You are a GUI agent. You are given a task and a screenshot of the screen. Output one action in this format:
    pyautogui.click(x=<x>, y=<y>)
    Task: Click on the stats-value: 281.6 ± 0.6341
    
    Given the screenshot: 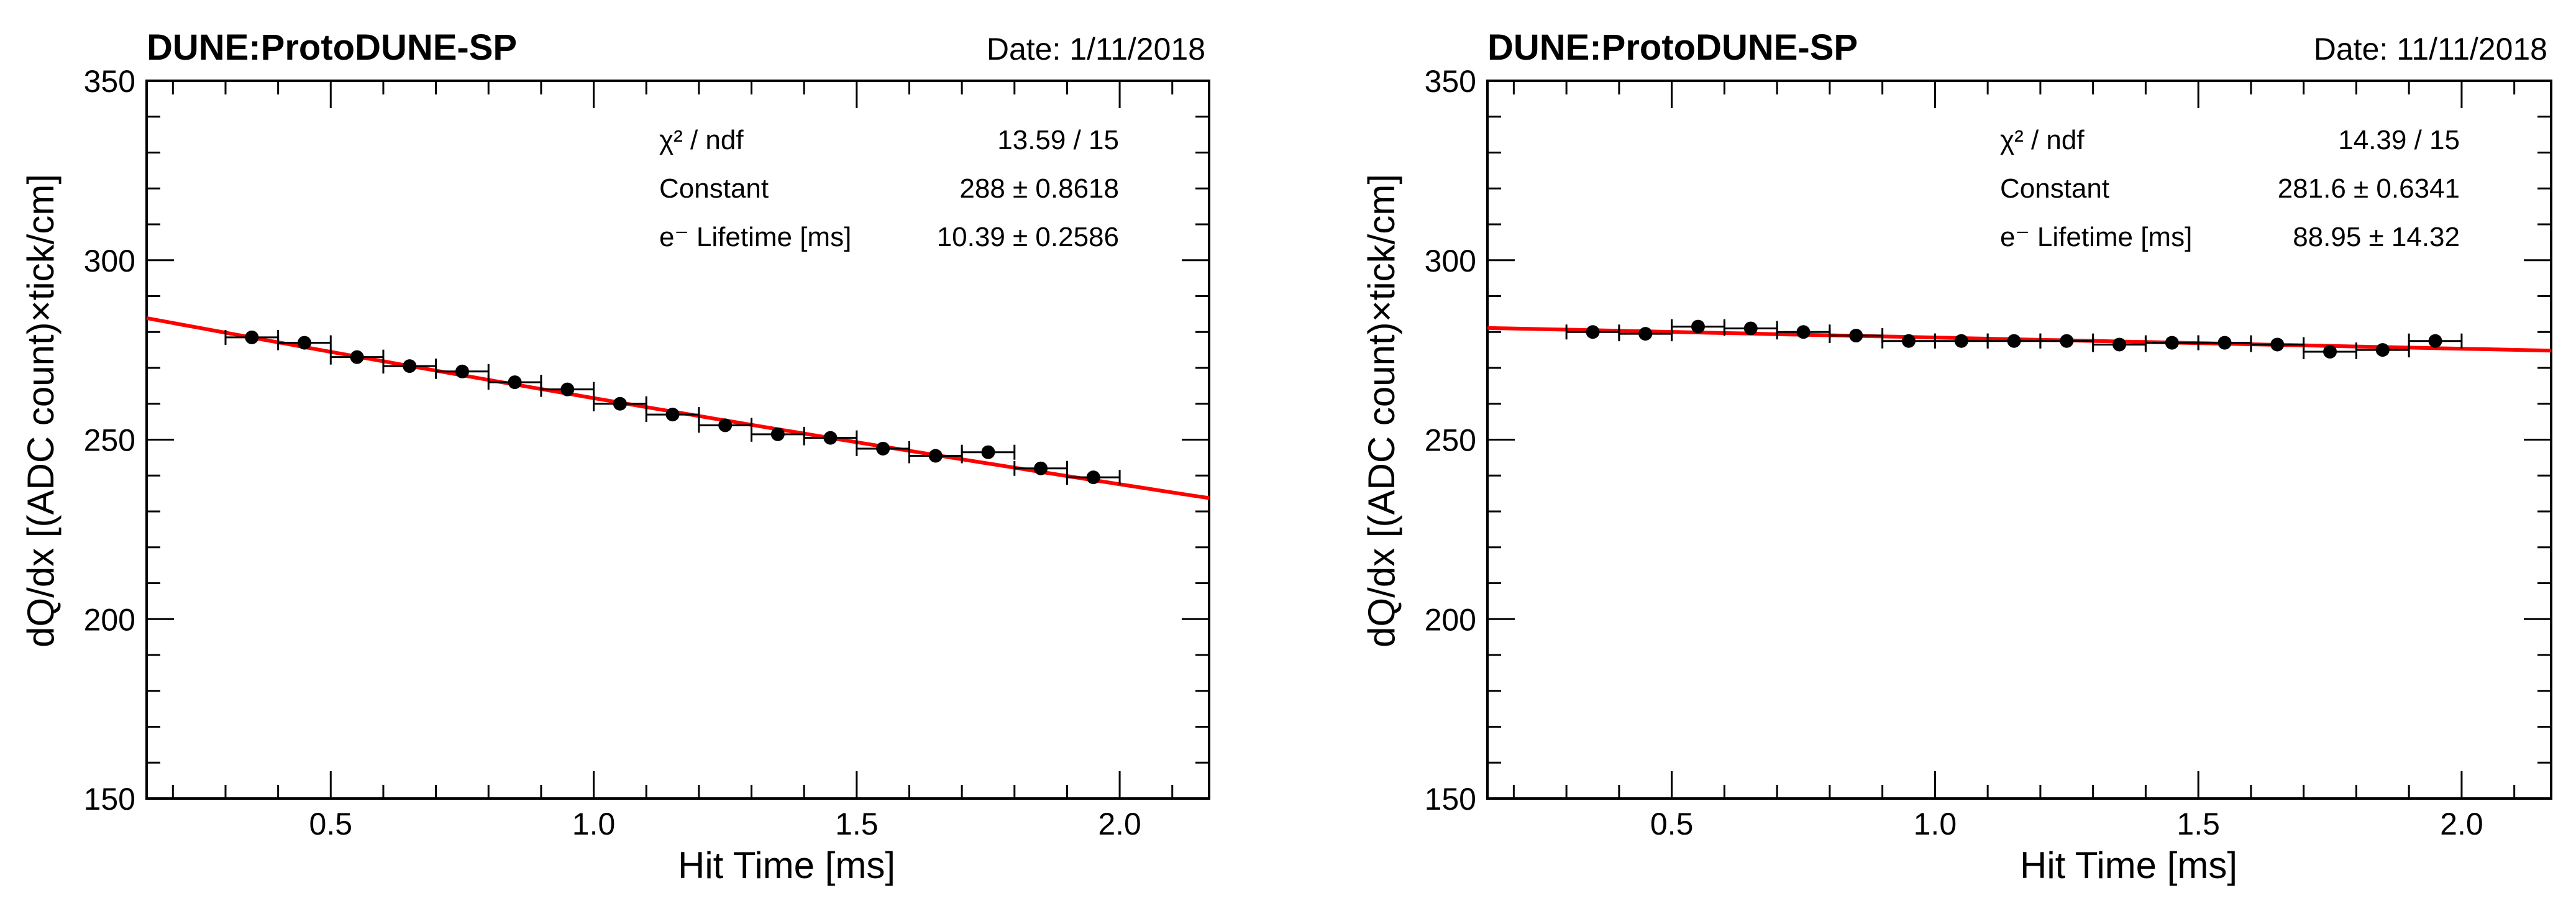 What is the action you would take?
    pyautogui.click(x=2369, y=188)
    